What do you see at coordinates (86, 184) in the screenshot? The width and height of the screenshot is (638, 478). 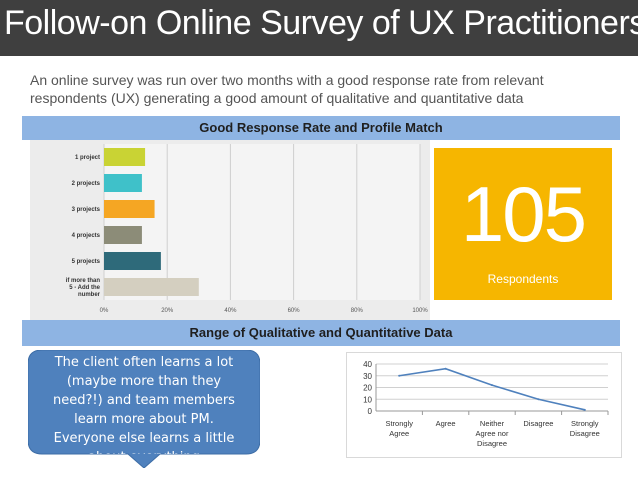 I see `bar-category-label: 2 projects` at bounding box center [86, 184].